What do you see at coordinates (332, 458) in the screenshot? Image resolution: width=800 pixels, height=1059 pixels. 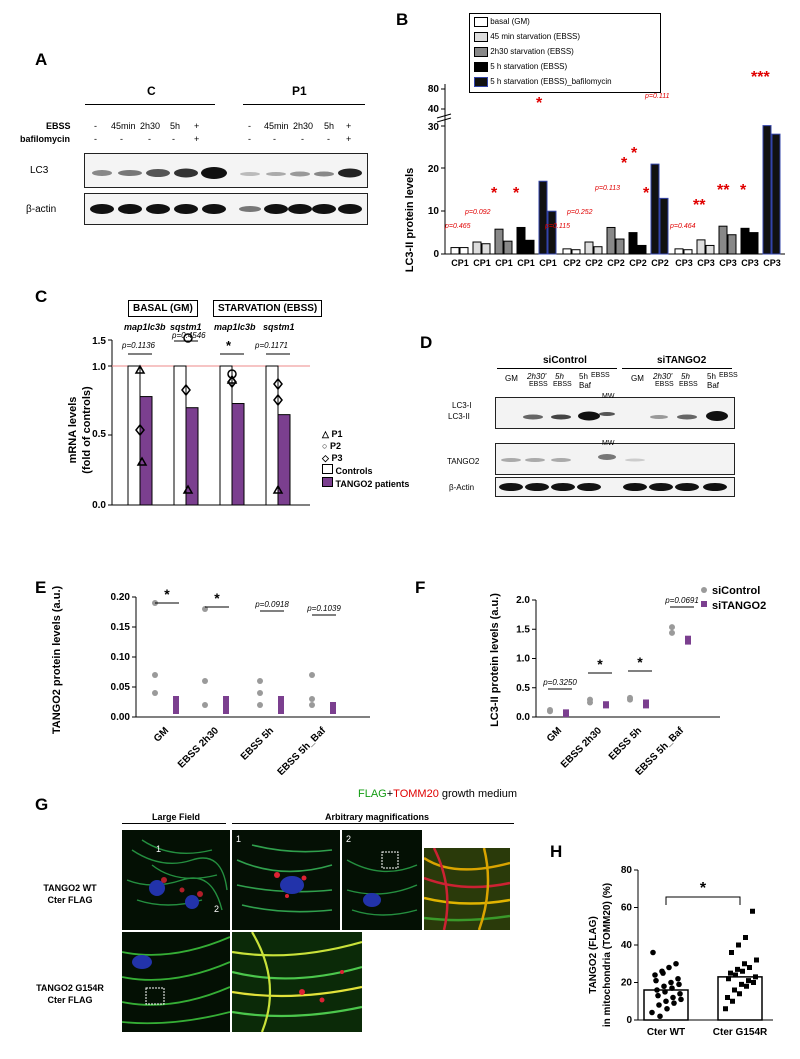 I see `legend-item: ◇ P3` at bounding box center [332, 458].